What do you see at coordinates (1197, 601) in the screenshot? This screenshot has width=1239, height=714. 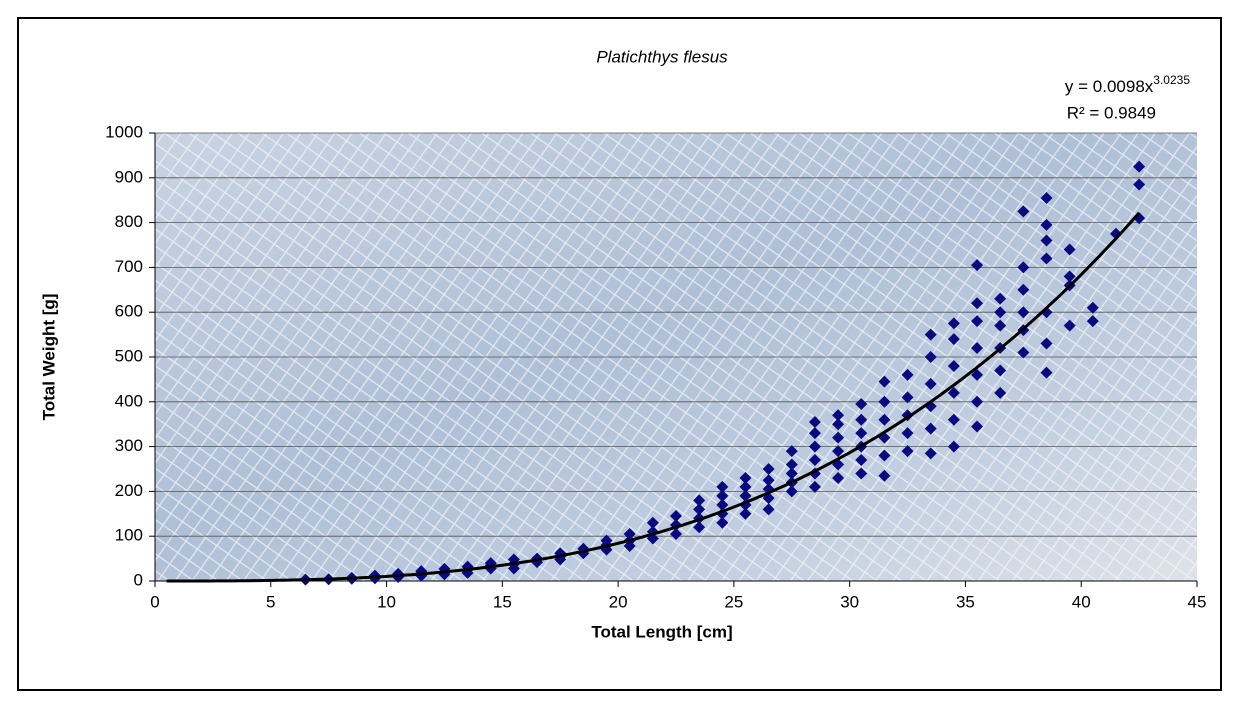 I see `x-tick-label: 45` at bounding box center [1197, 601].